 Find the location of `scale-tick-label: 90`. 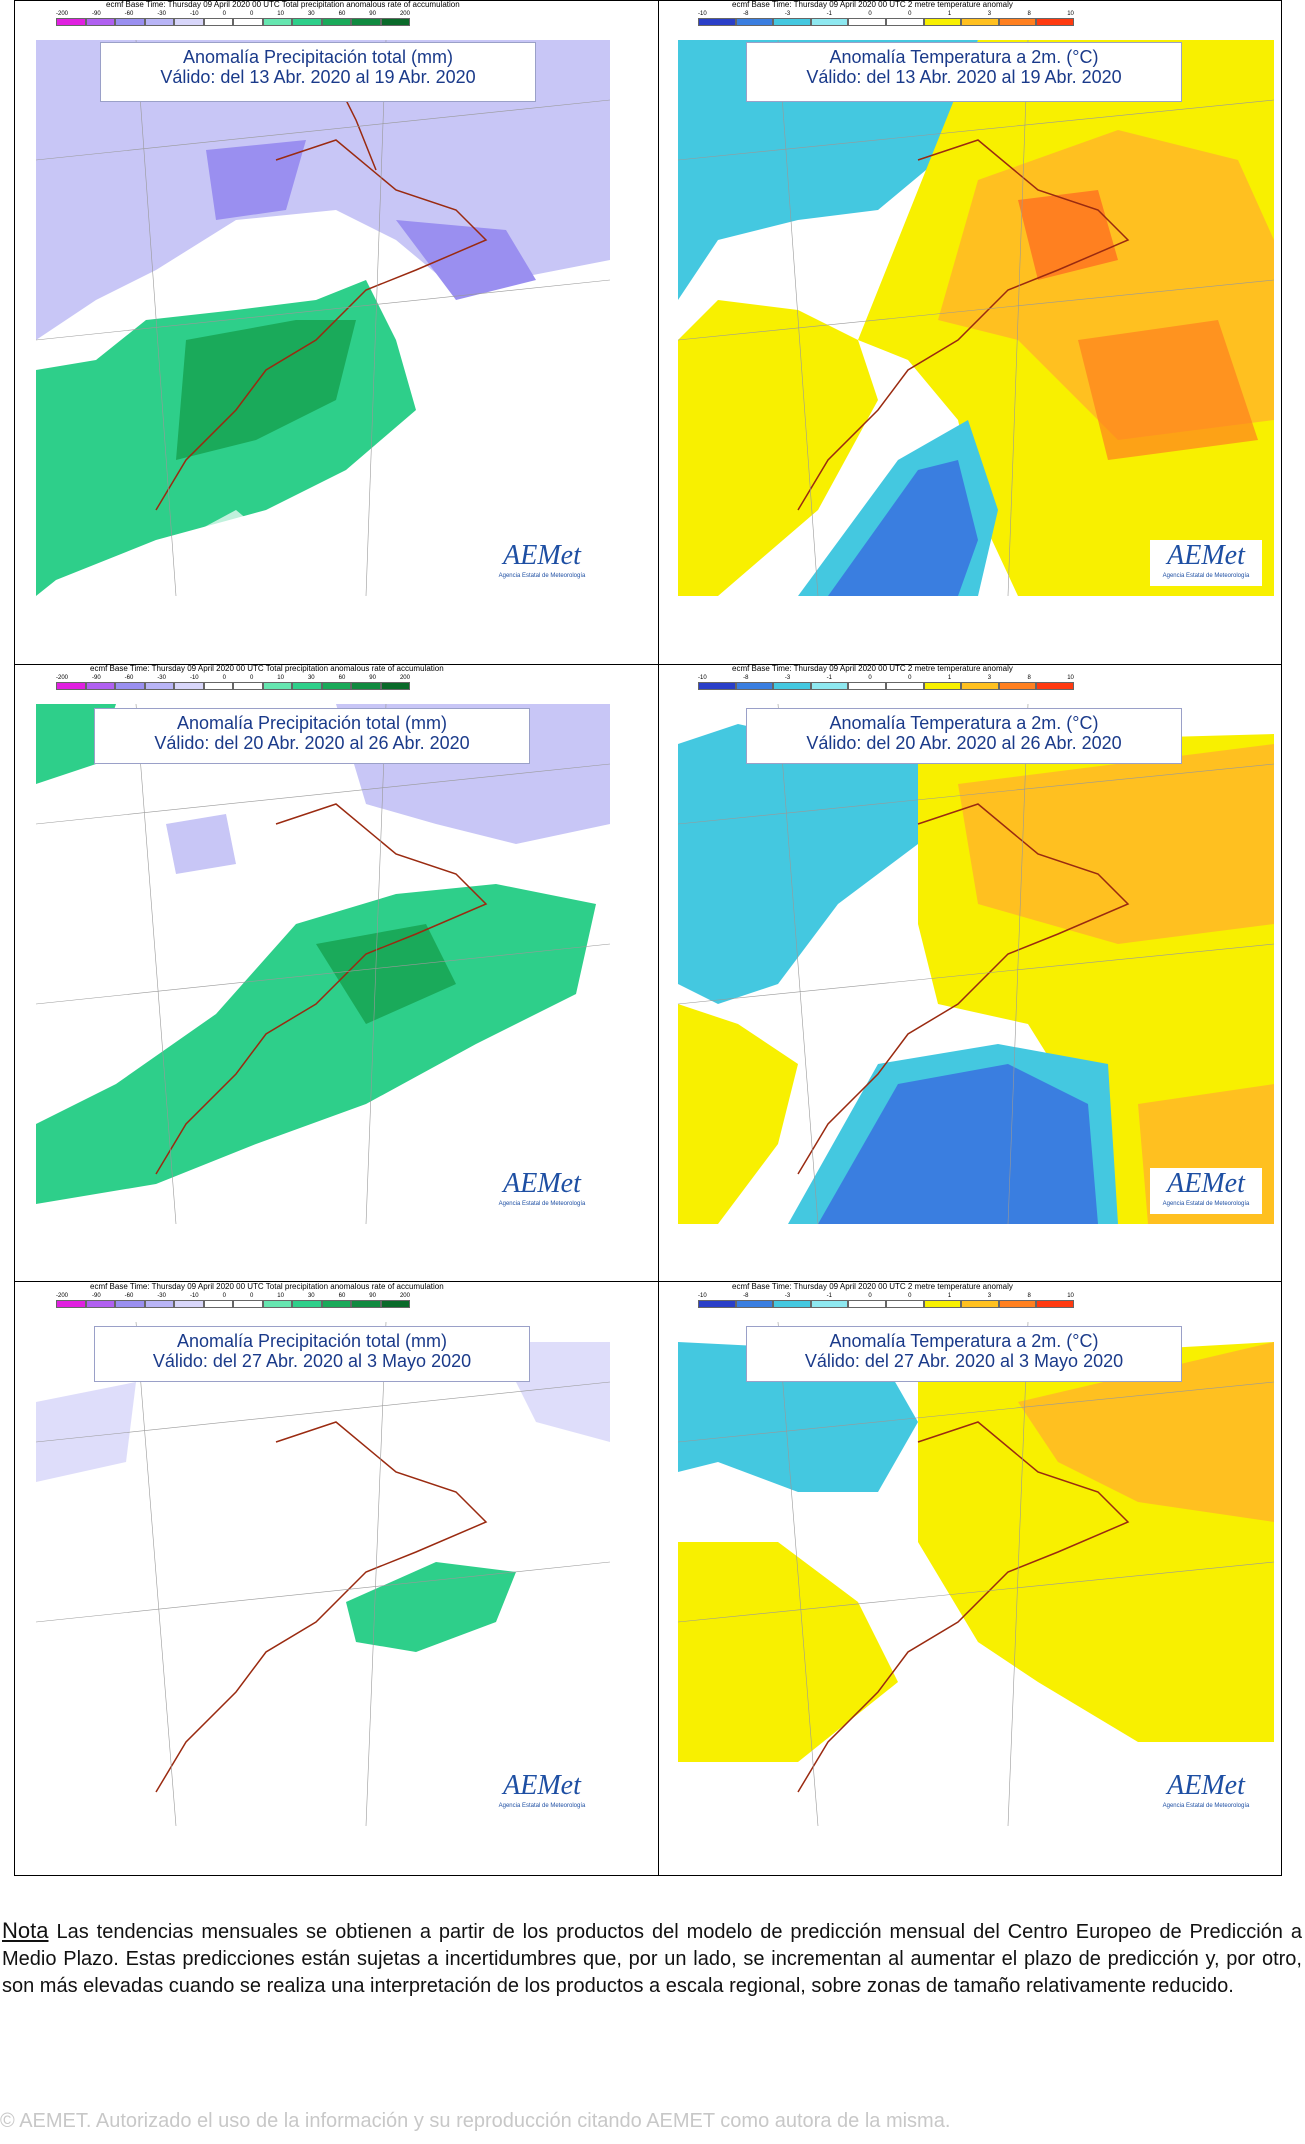

scale-tick-label: 90 is located at coordinates (372, 1296).